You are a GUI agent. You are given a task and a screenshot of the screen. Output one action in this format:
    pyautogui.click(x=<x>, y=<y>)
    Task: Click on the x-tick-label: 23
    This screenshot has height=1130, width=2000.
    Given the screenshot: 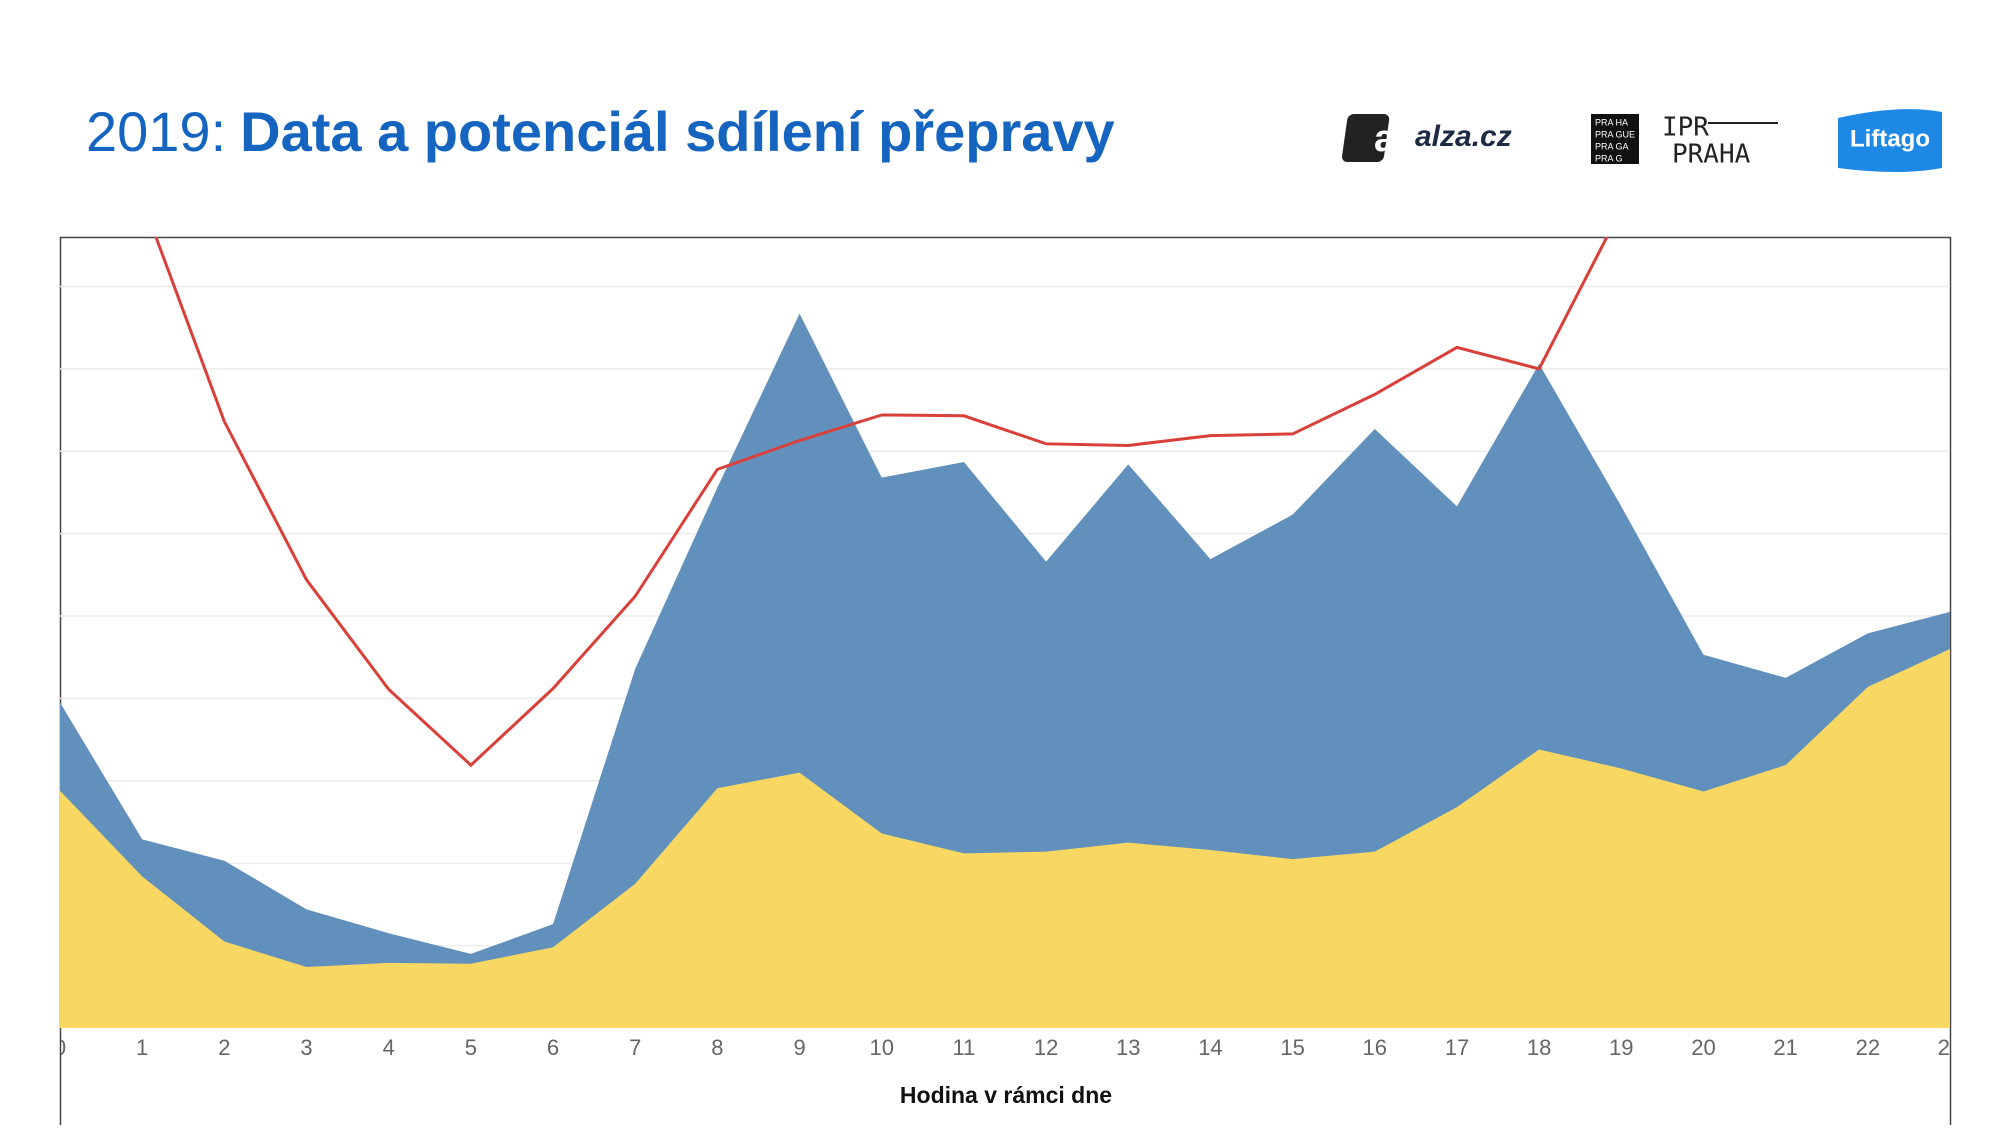 What is the action you would take?
    pyautogui.click(x=1950, y=1047)
    